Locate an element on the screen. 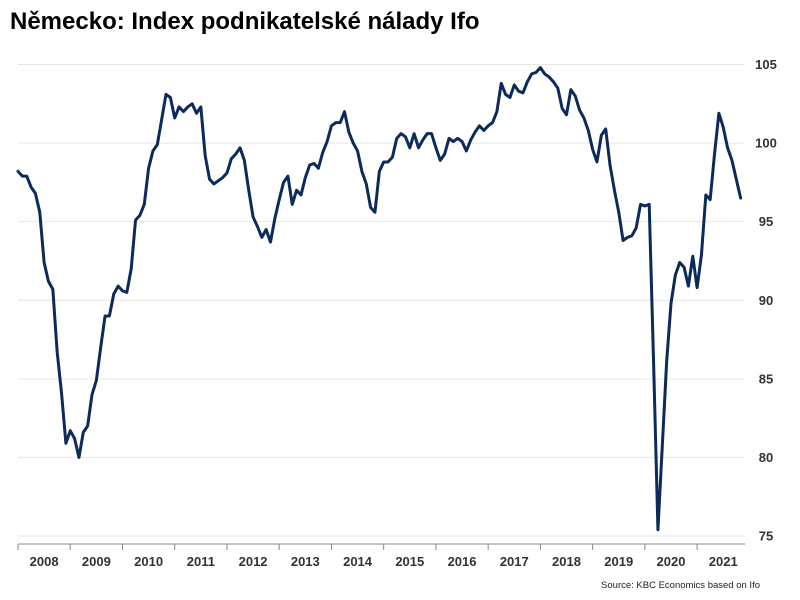  source-note: Source: KBC Economics based on Ifo is located at coordinates (680, 585).